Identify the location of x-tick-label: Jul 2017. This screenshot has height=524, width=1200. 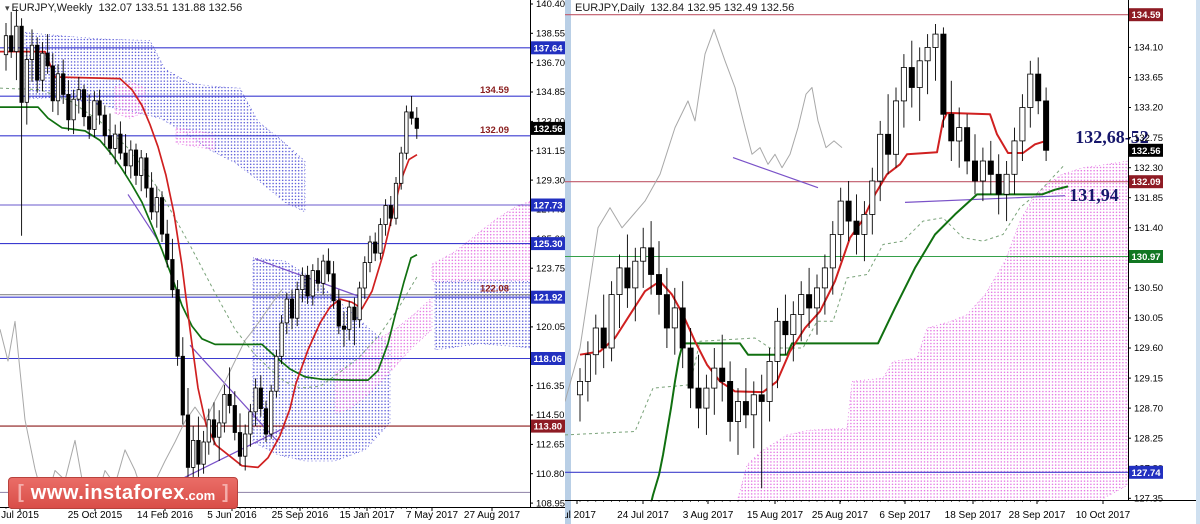
(580, 515).